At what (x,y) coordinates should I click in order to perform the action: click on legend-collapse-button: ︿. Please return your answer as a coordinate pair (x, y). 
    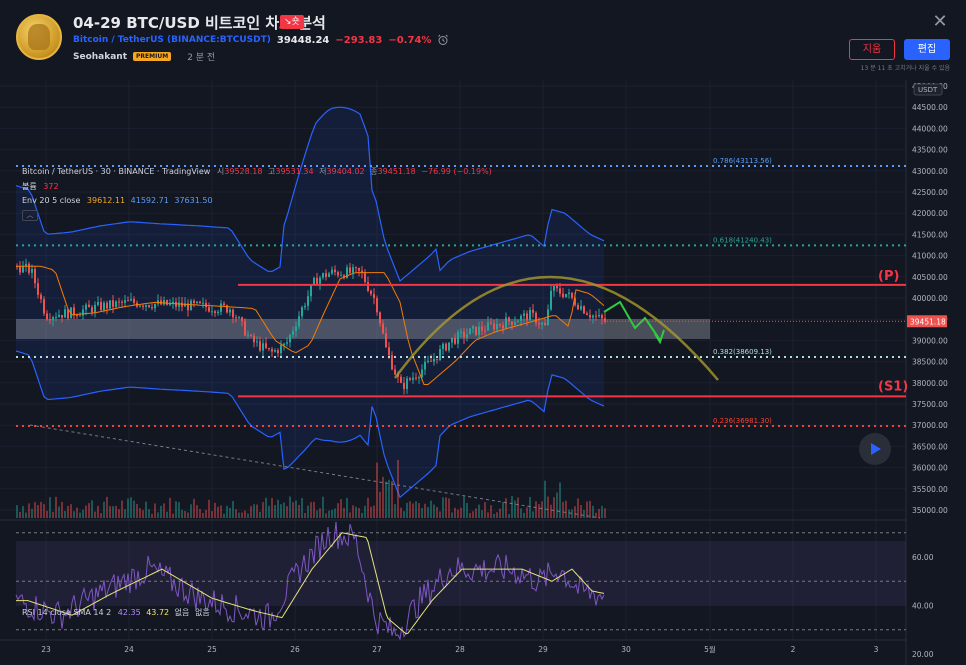
    Looking at the image, I should click on (30, 215).